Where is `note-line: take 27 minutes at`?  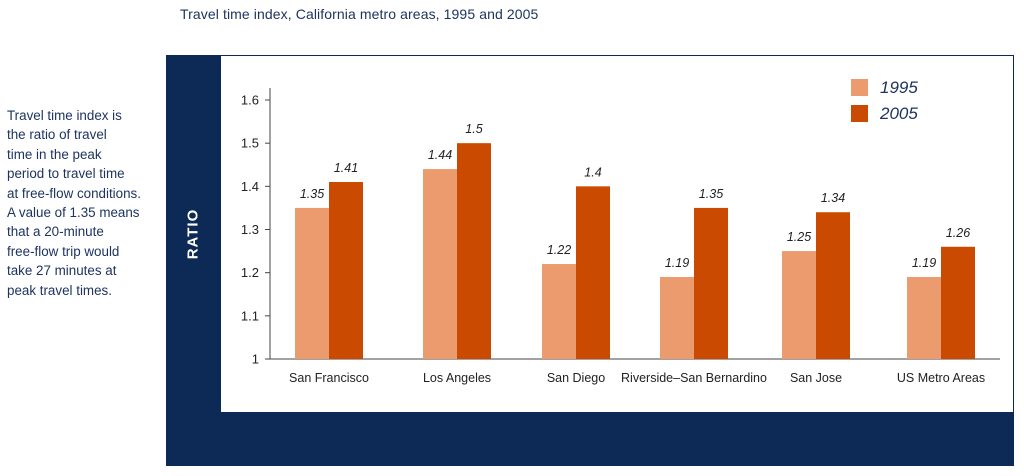
note-line: take 27 minutes at is located at coordinates (62, 271).